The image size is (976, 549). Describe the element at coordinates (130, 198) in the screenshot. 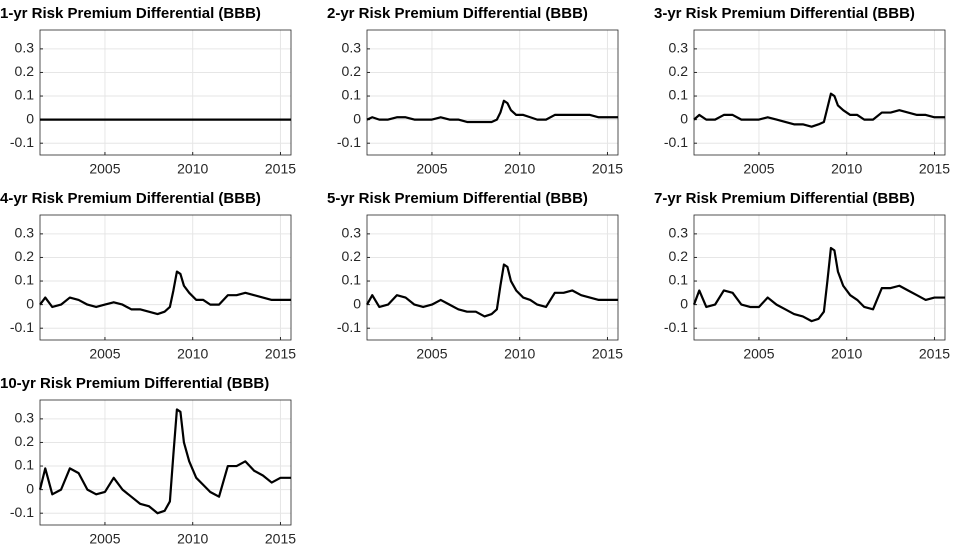

I see `chart-title: 4-yr Risk Premium Differential (BBB)` at that location.